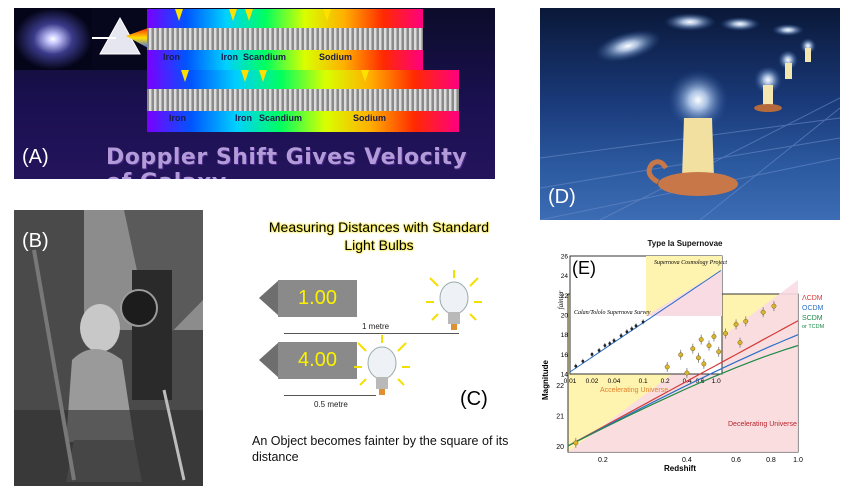  What do you see at coordinates (474, 399) in the screenshot?
I see `panel-letter-c: (C)` at bounding box center [474, 399].